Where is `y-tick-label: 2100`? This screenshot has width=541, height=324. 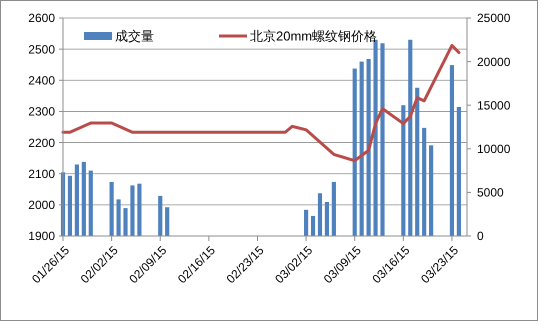
y-tick-label: 2100 is located at coordinates (42, 173).